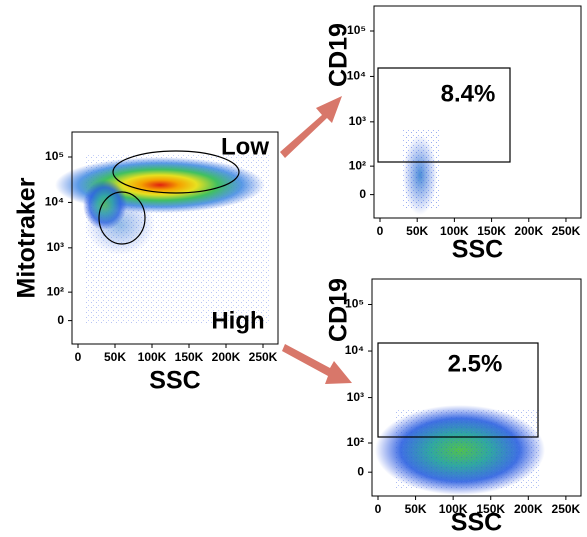 This screenshot has width=587, height=537. I want to click on gate-label: 2.5%, so click(475, 363).